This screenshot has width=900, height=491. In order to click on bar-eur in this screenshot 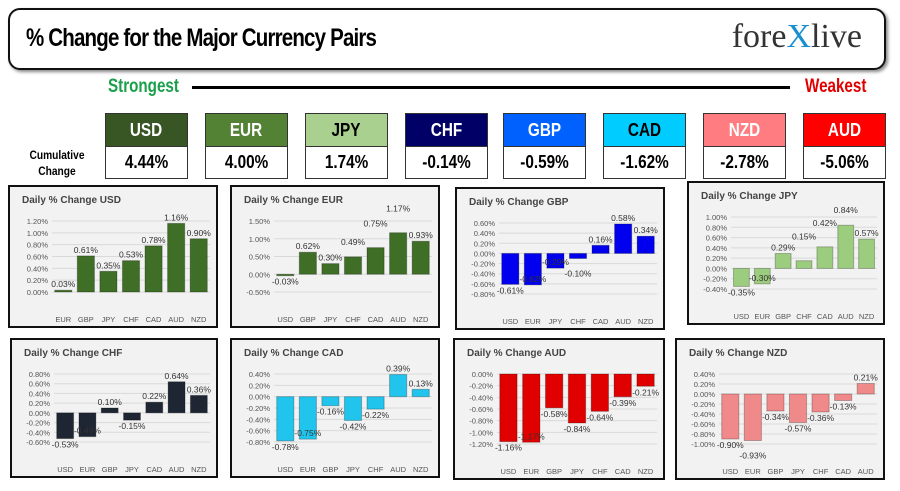, I will do `click(87, 425)`.